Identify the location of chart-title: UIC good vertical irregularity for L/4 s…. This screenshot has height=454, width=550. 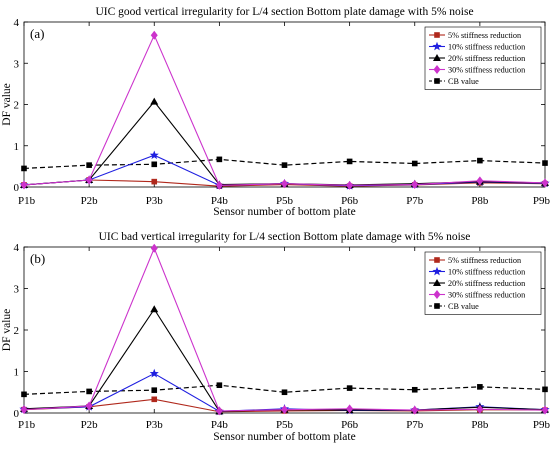
(284, 12).